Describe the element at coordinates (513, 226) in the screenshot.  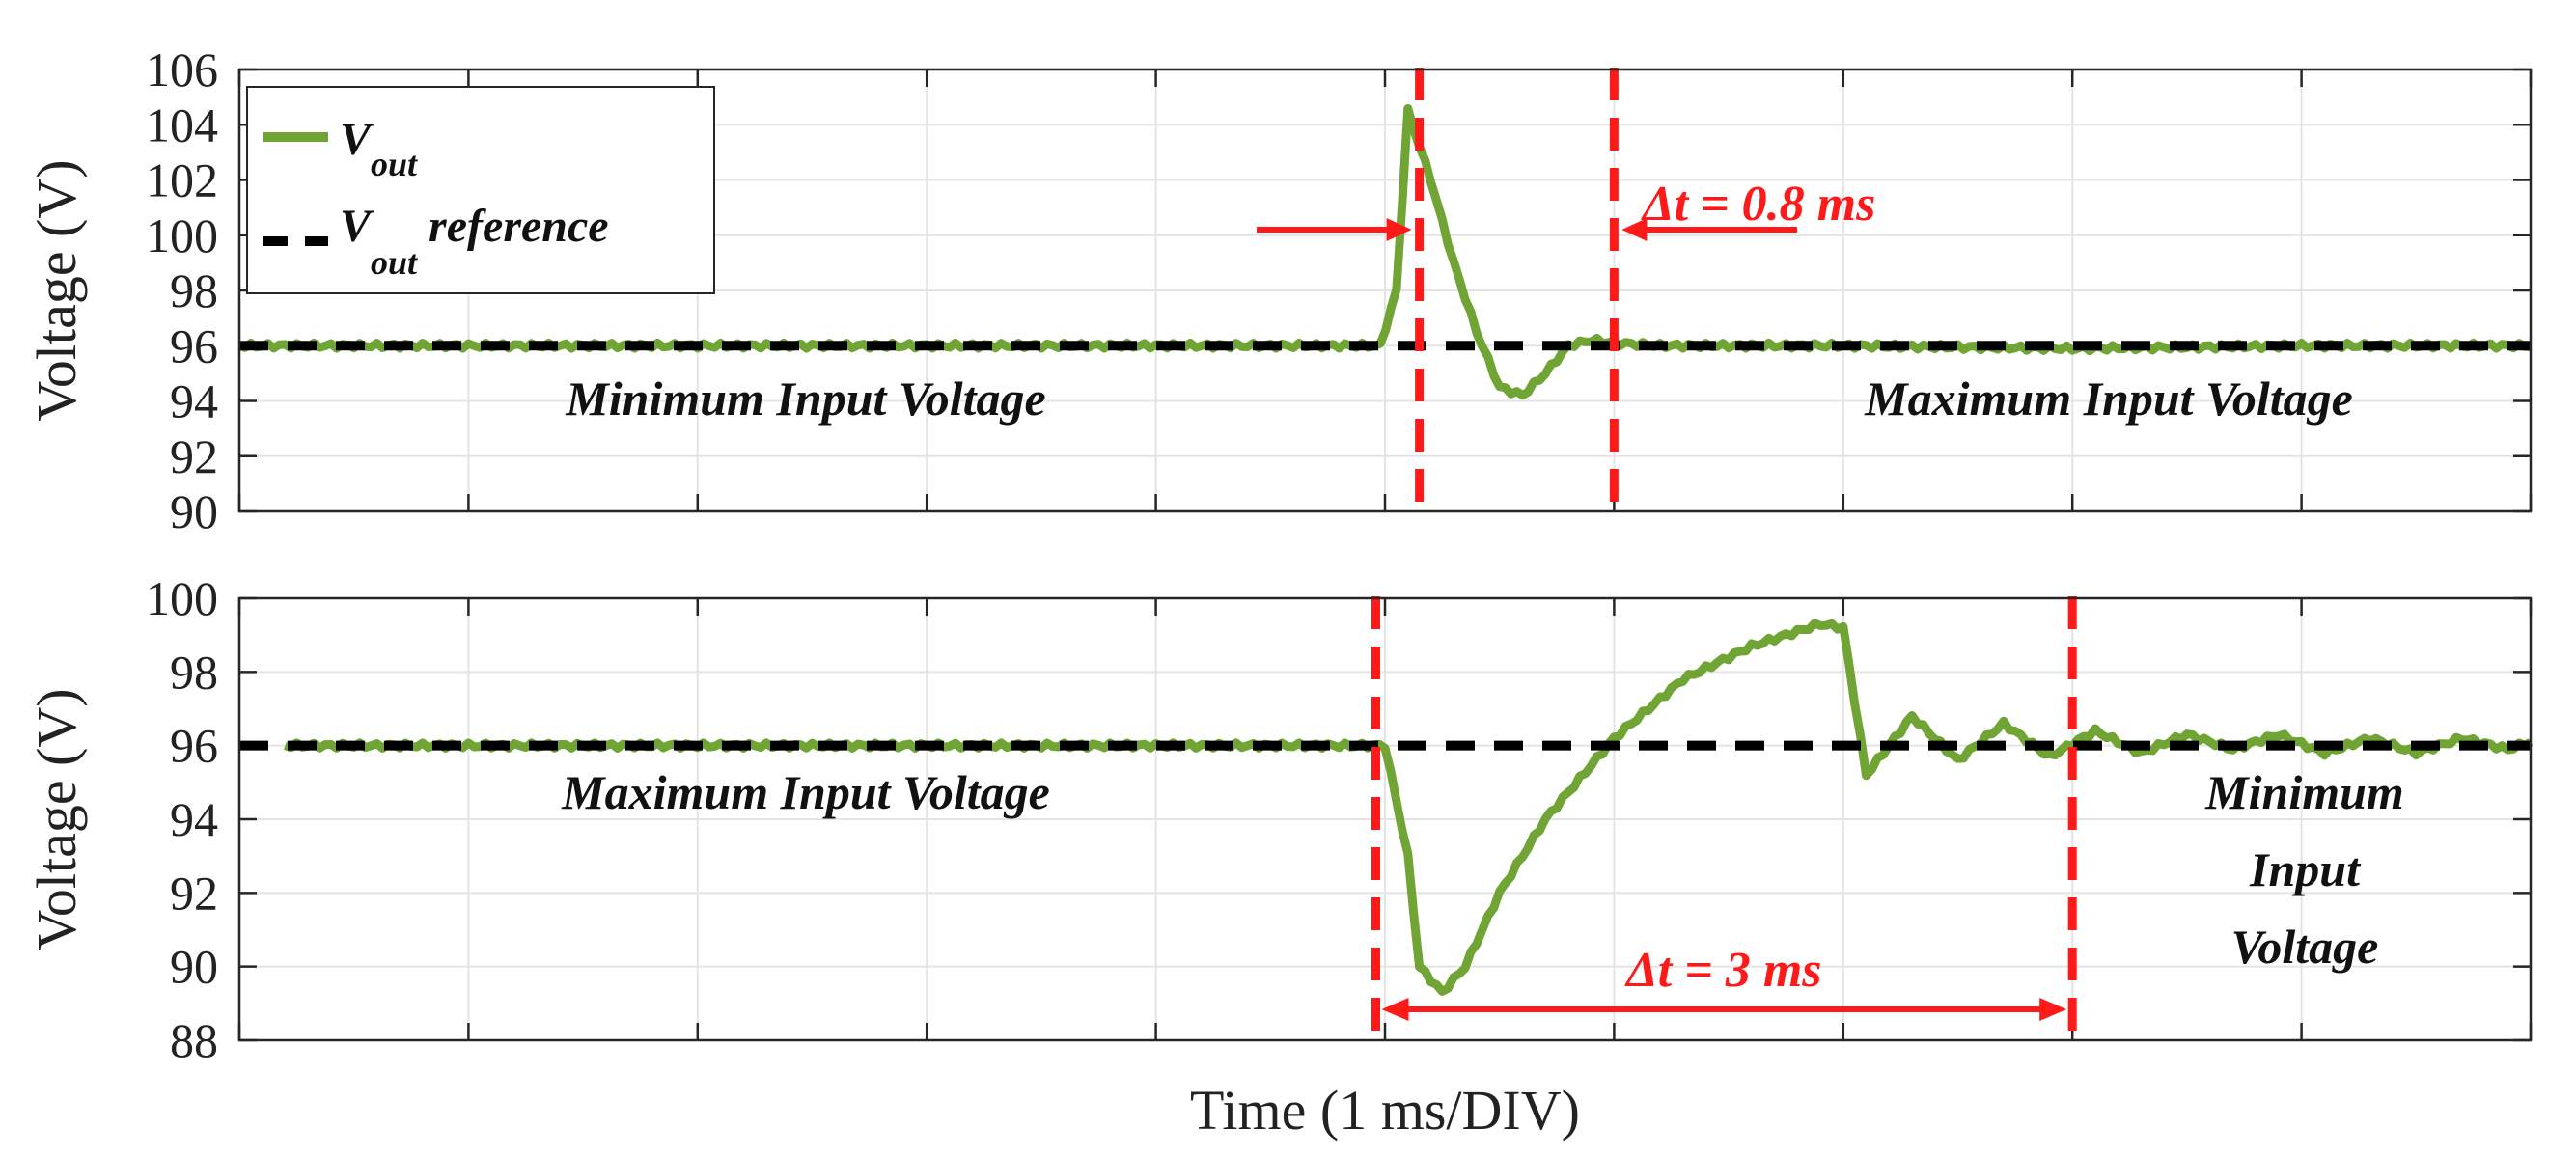
I see `legend-suffix: reference` at that location.